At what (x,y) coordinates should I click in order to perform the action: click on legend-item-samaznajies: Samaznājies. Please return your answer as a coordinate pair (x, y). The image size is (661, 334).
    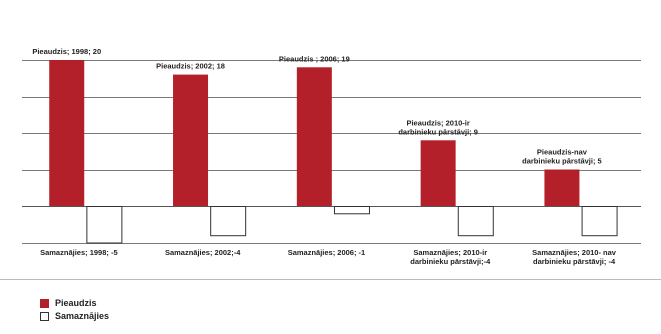
    Looking at the image, I should click on (74, 316).